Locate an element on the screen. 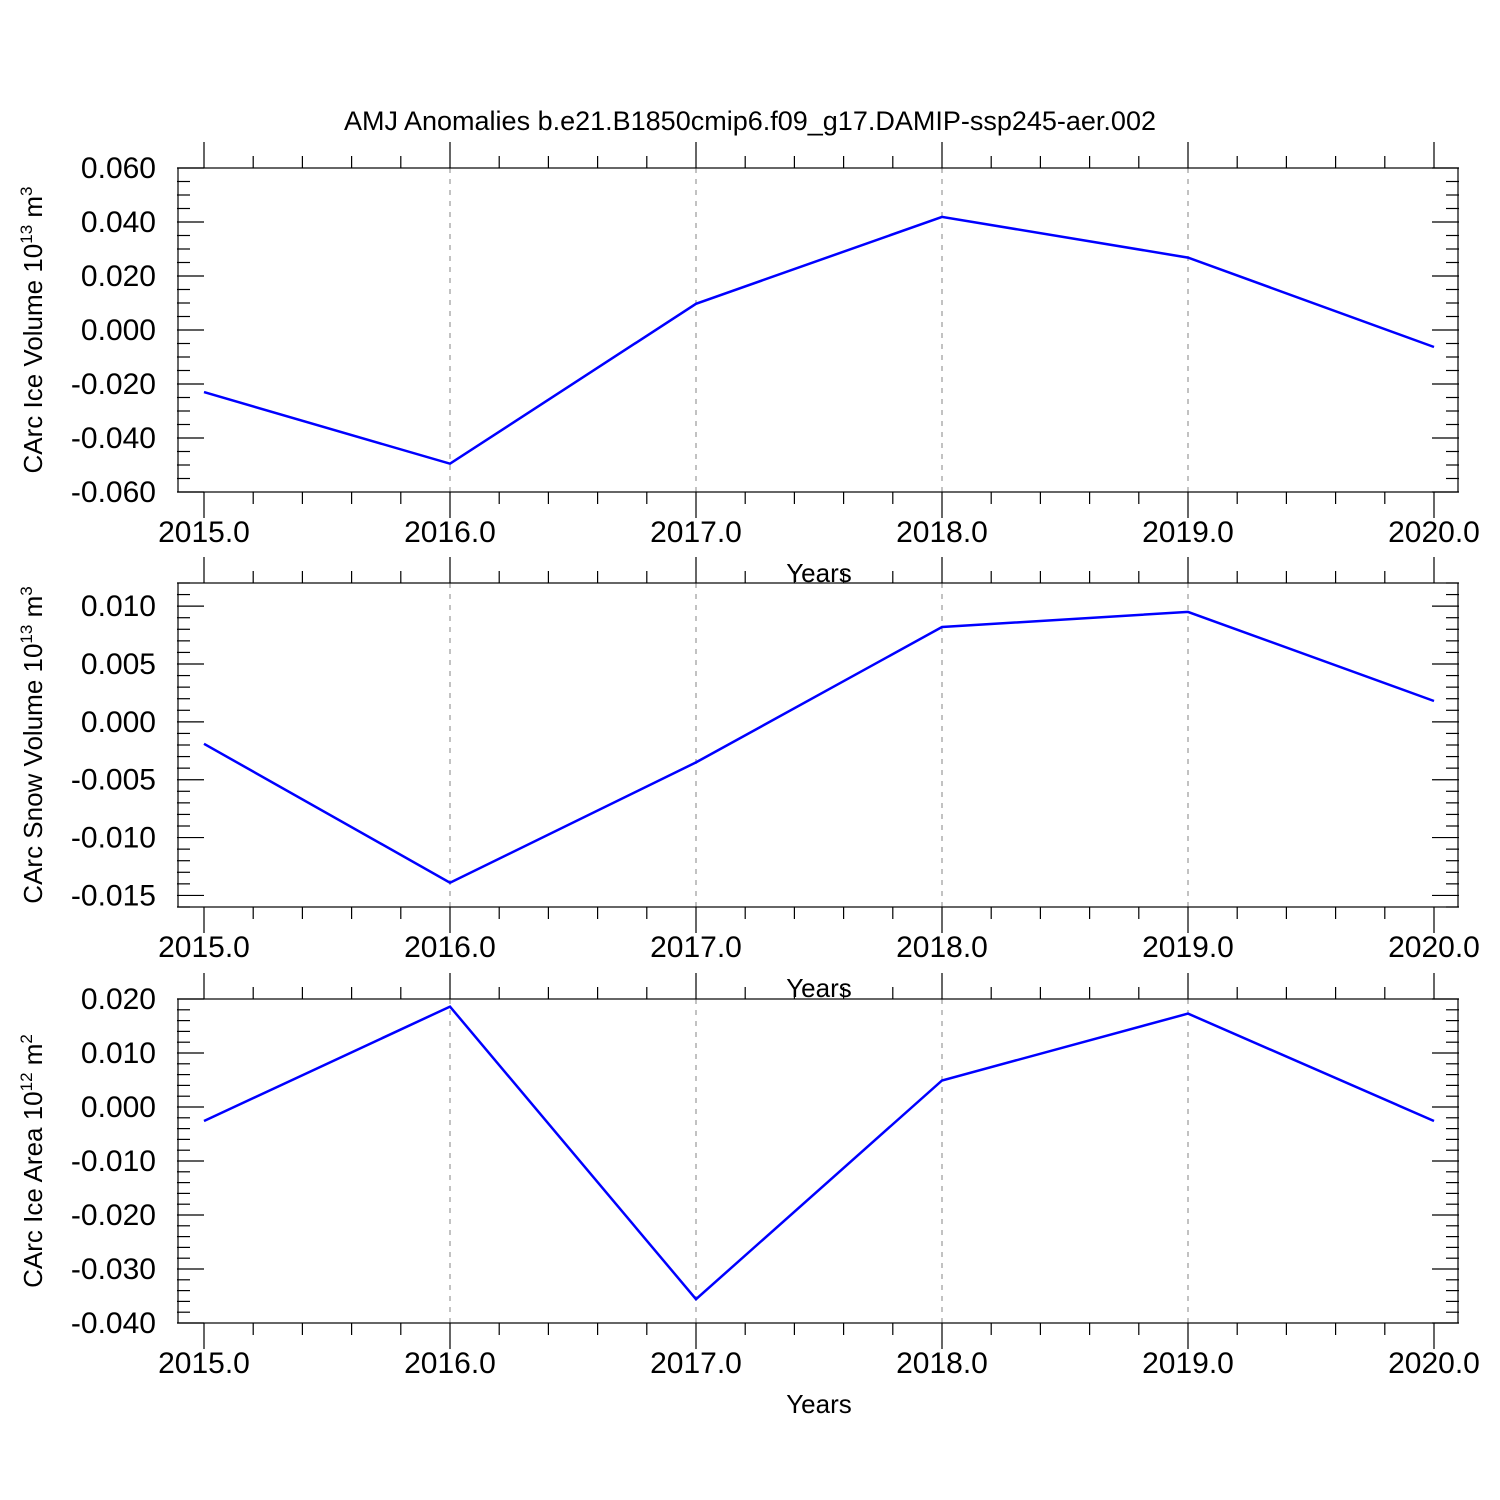  y-tick-label: -0.030 is located at coordinates (113, 1269).